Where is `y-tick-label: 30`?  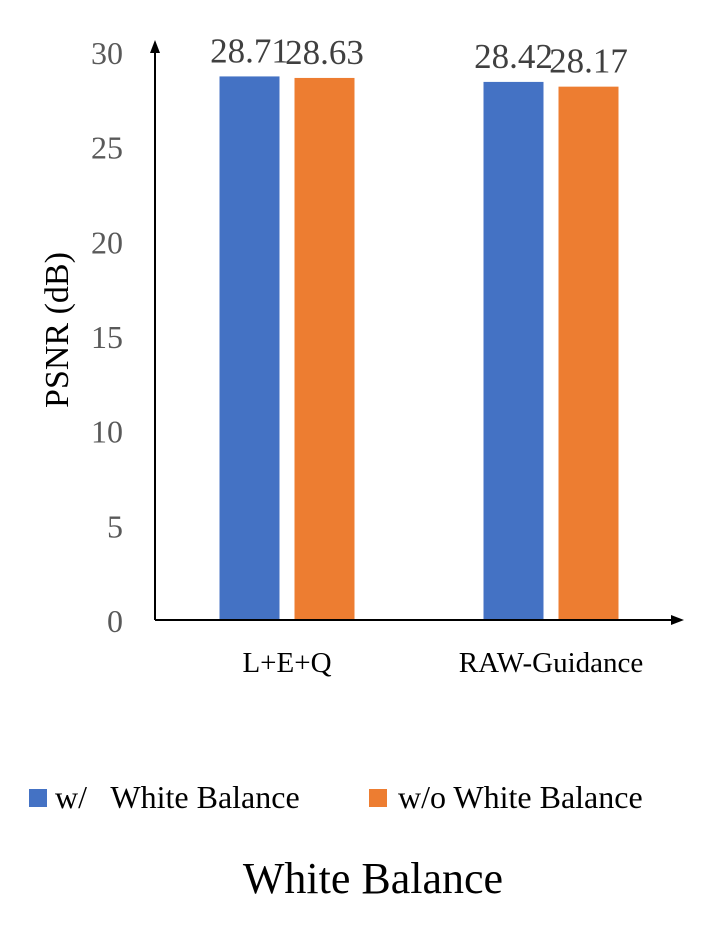
y-tick-label: 30 is located at coordinates (107, 53).